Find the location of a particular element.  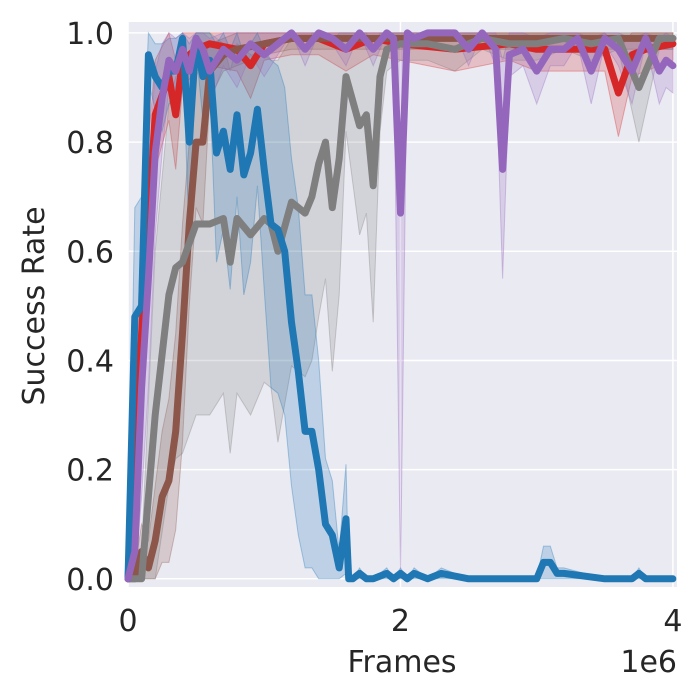

y-tick-label: 0.2 is located at coordinates (90, 471).